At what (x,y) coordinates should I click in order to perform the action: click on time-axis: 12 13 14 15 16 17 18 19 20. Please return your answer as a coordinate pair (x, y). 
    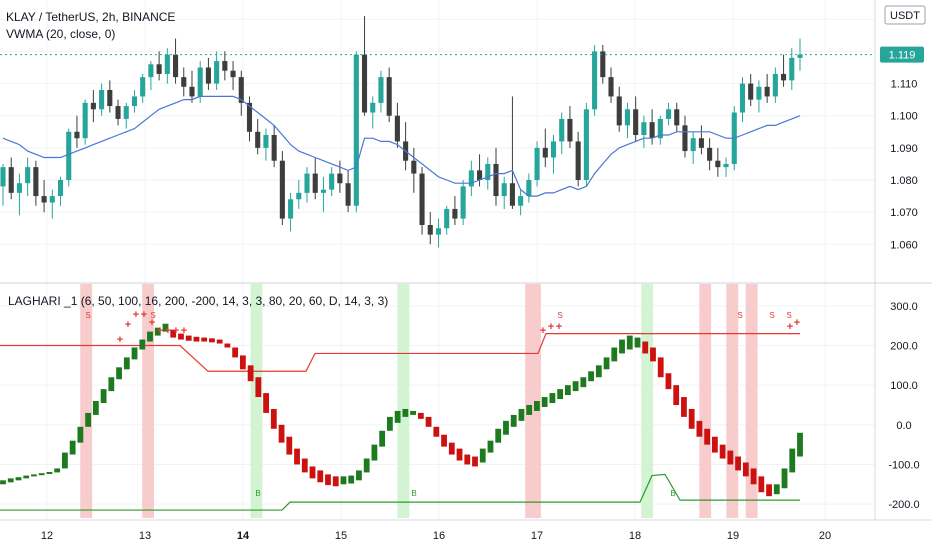
    Looking at the image, I should click on (436, 536).